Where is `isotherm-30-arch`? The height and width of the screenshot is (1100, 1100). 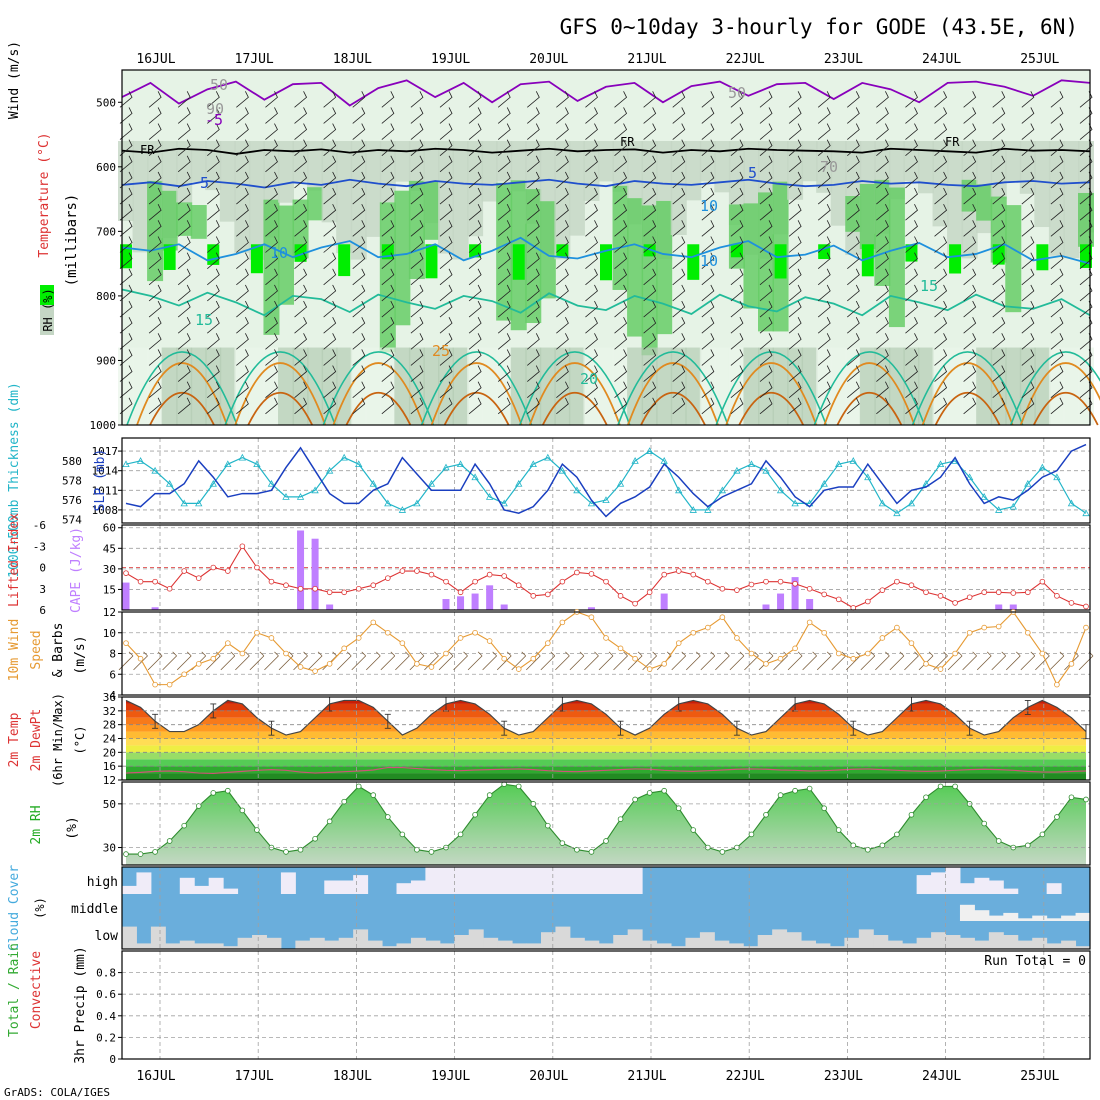 isotherm-30-arch is located at coordinates (1065, 409).